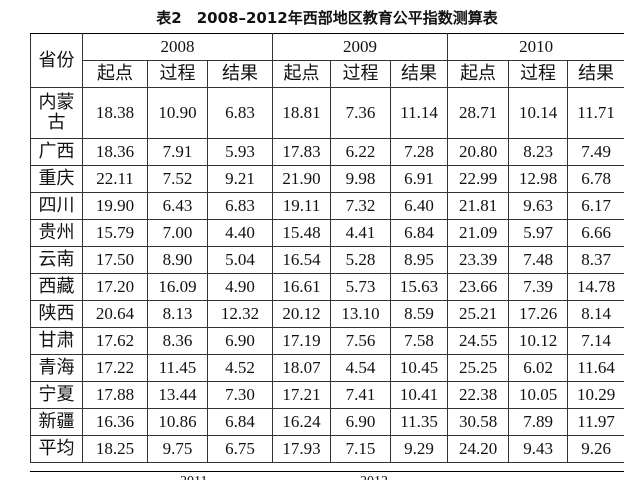 The height and width of the screenshot is (480, 624). I want to click on province-cell: 贵州, so click(56, 233).